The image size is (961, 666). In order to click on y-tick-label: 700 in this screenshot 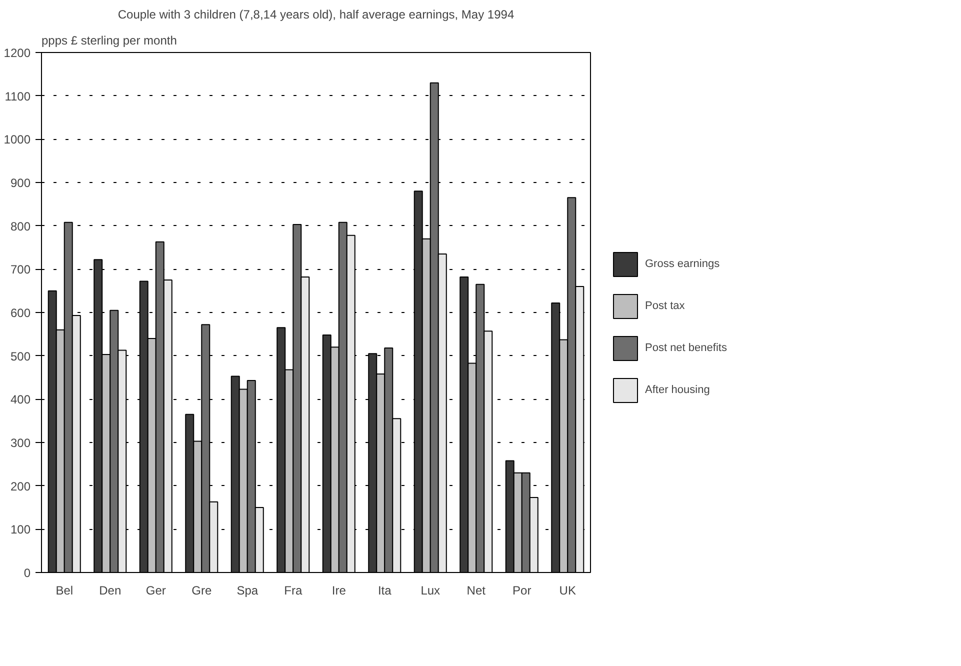, I will do `click(20, 269)`.